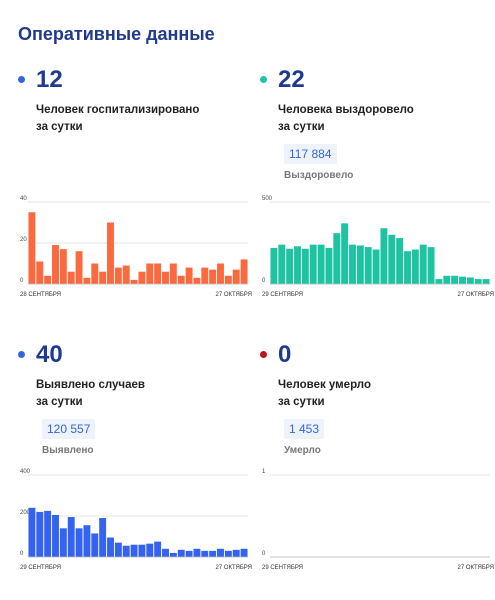  Describe the element at coordinates (49, 79) in the screenshot. I see `hospitalized-count: 12` at that location.